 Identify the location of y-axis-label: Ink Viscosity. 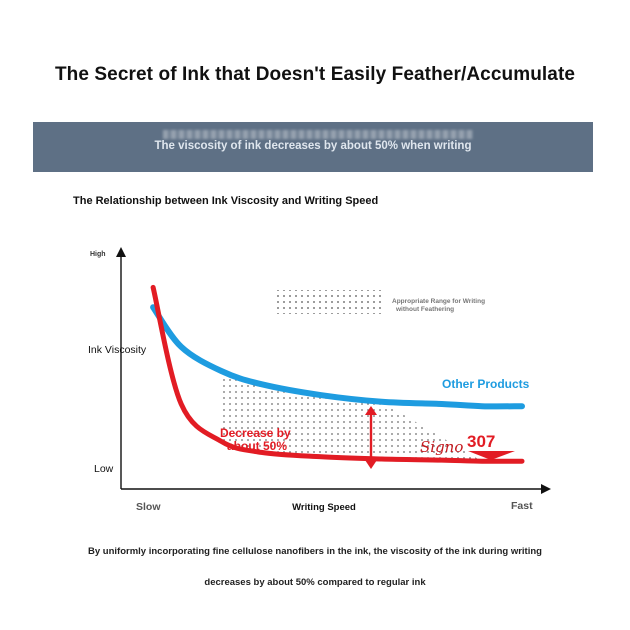
(117, 350).